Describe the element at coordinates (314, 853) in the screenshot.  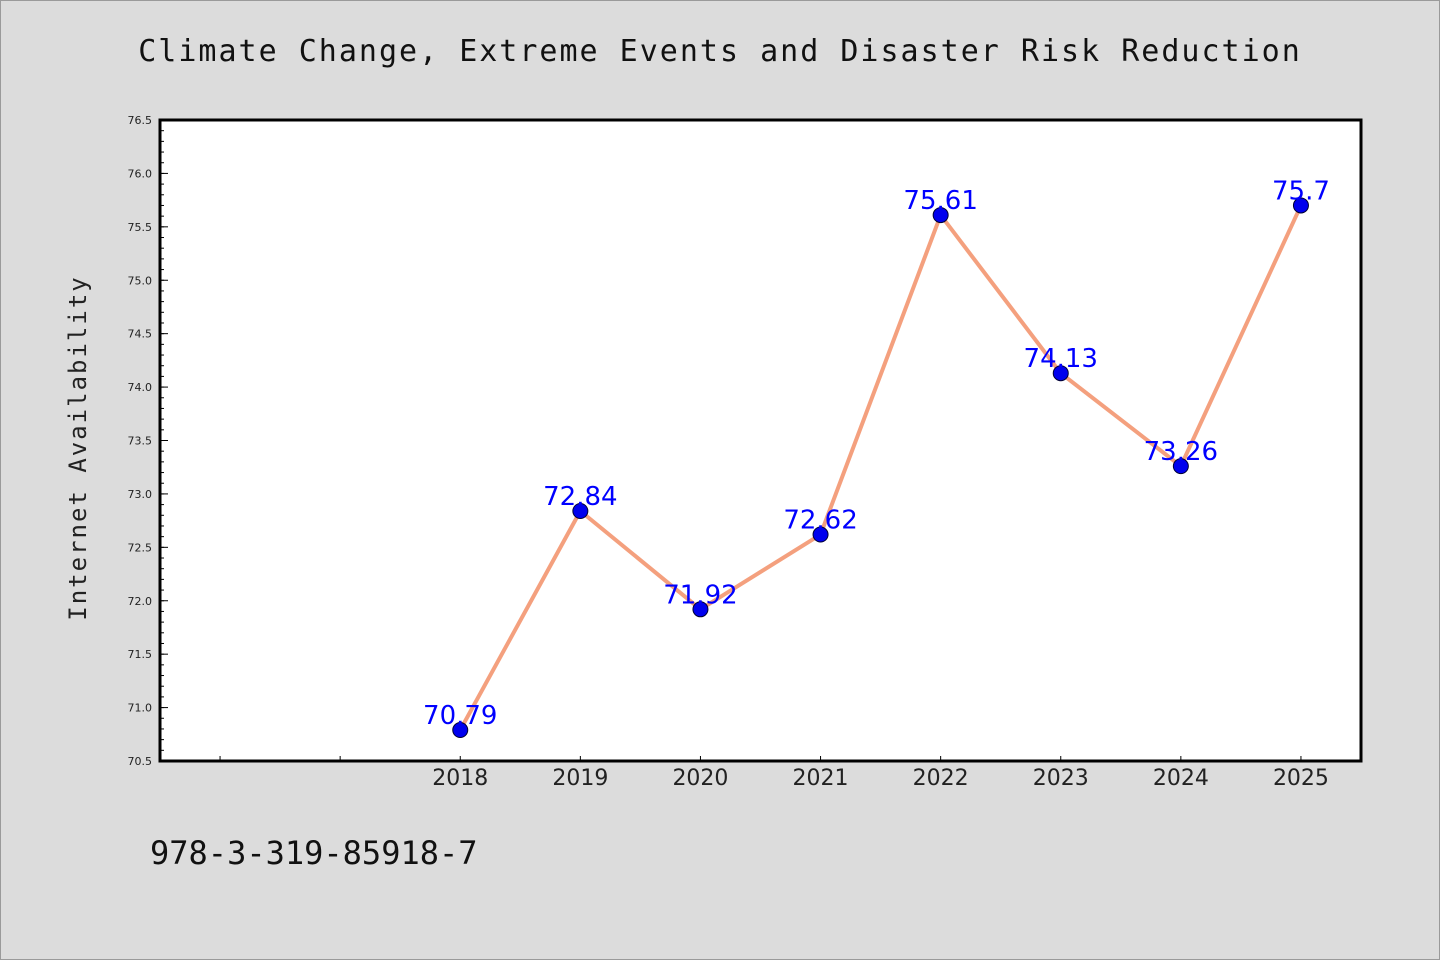
I see `isbn-text: 978-3-319-85918-7` at that location.